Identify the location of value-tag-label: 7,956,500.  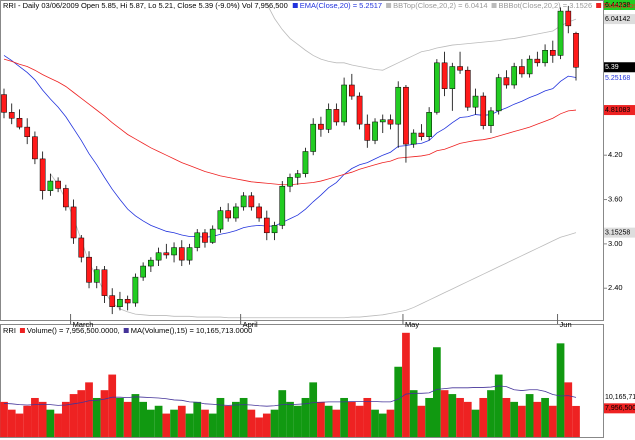
(620, 408).